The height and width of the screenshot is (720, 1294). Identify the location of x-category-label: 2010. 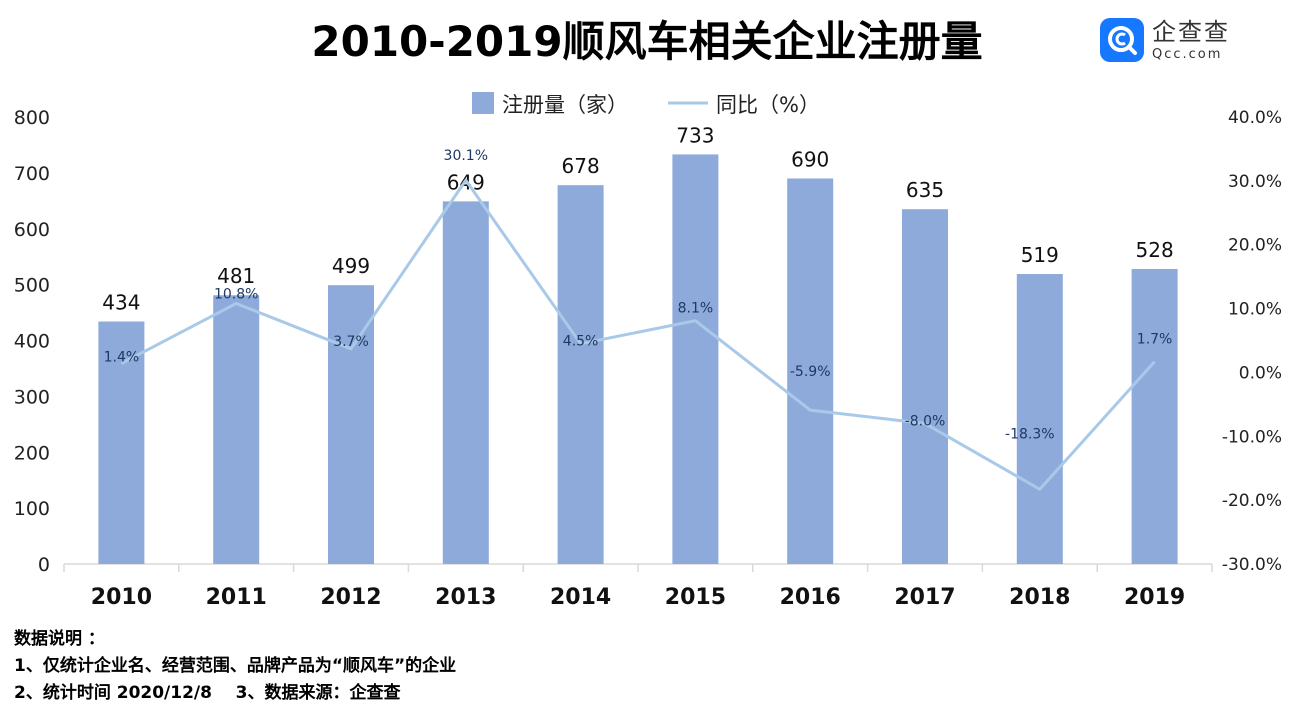
(121, 597).